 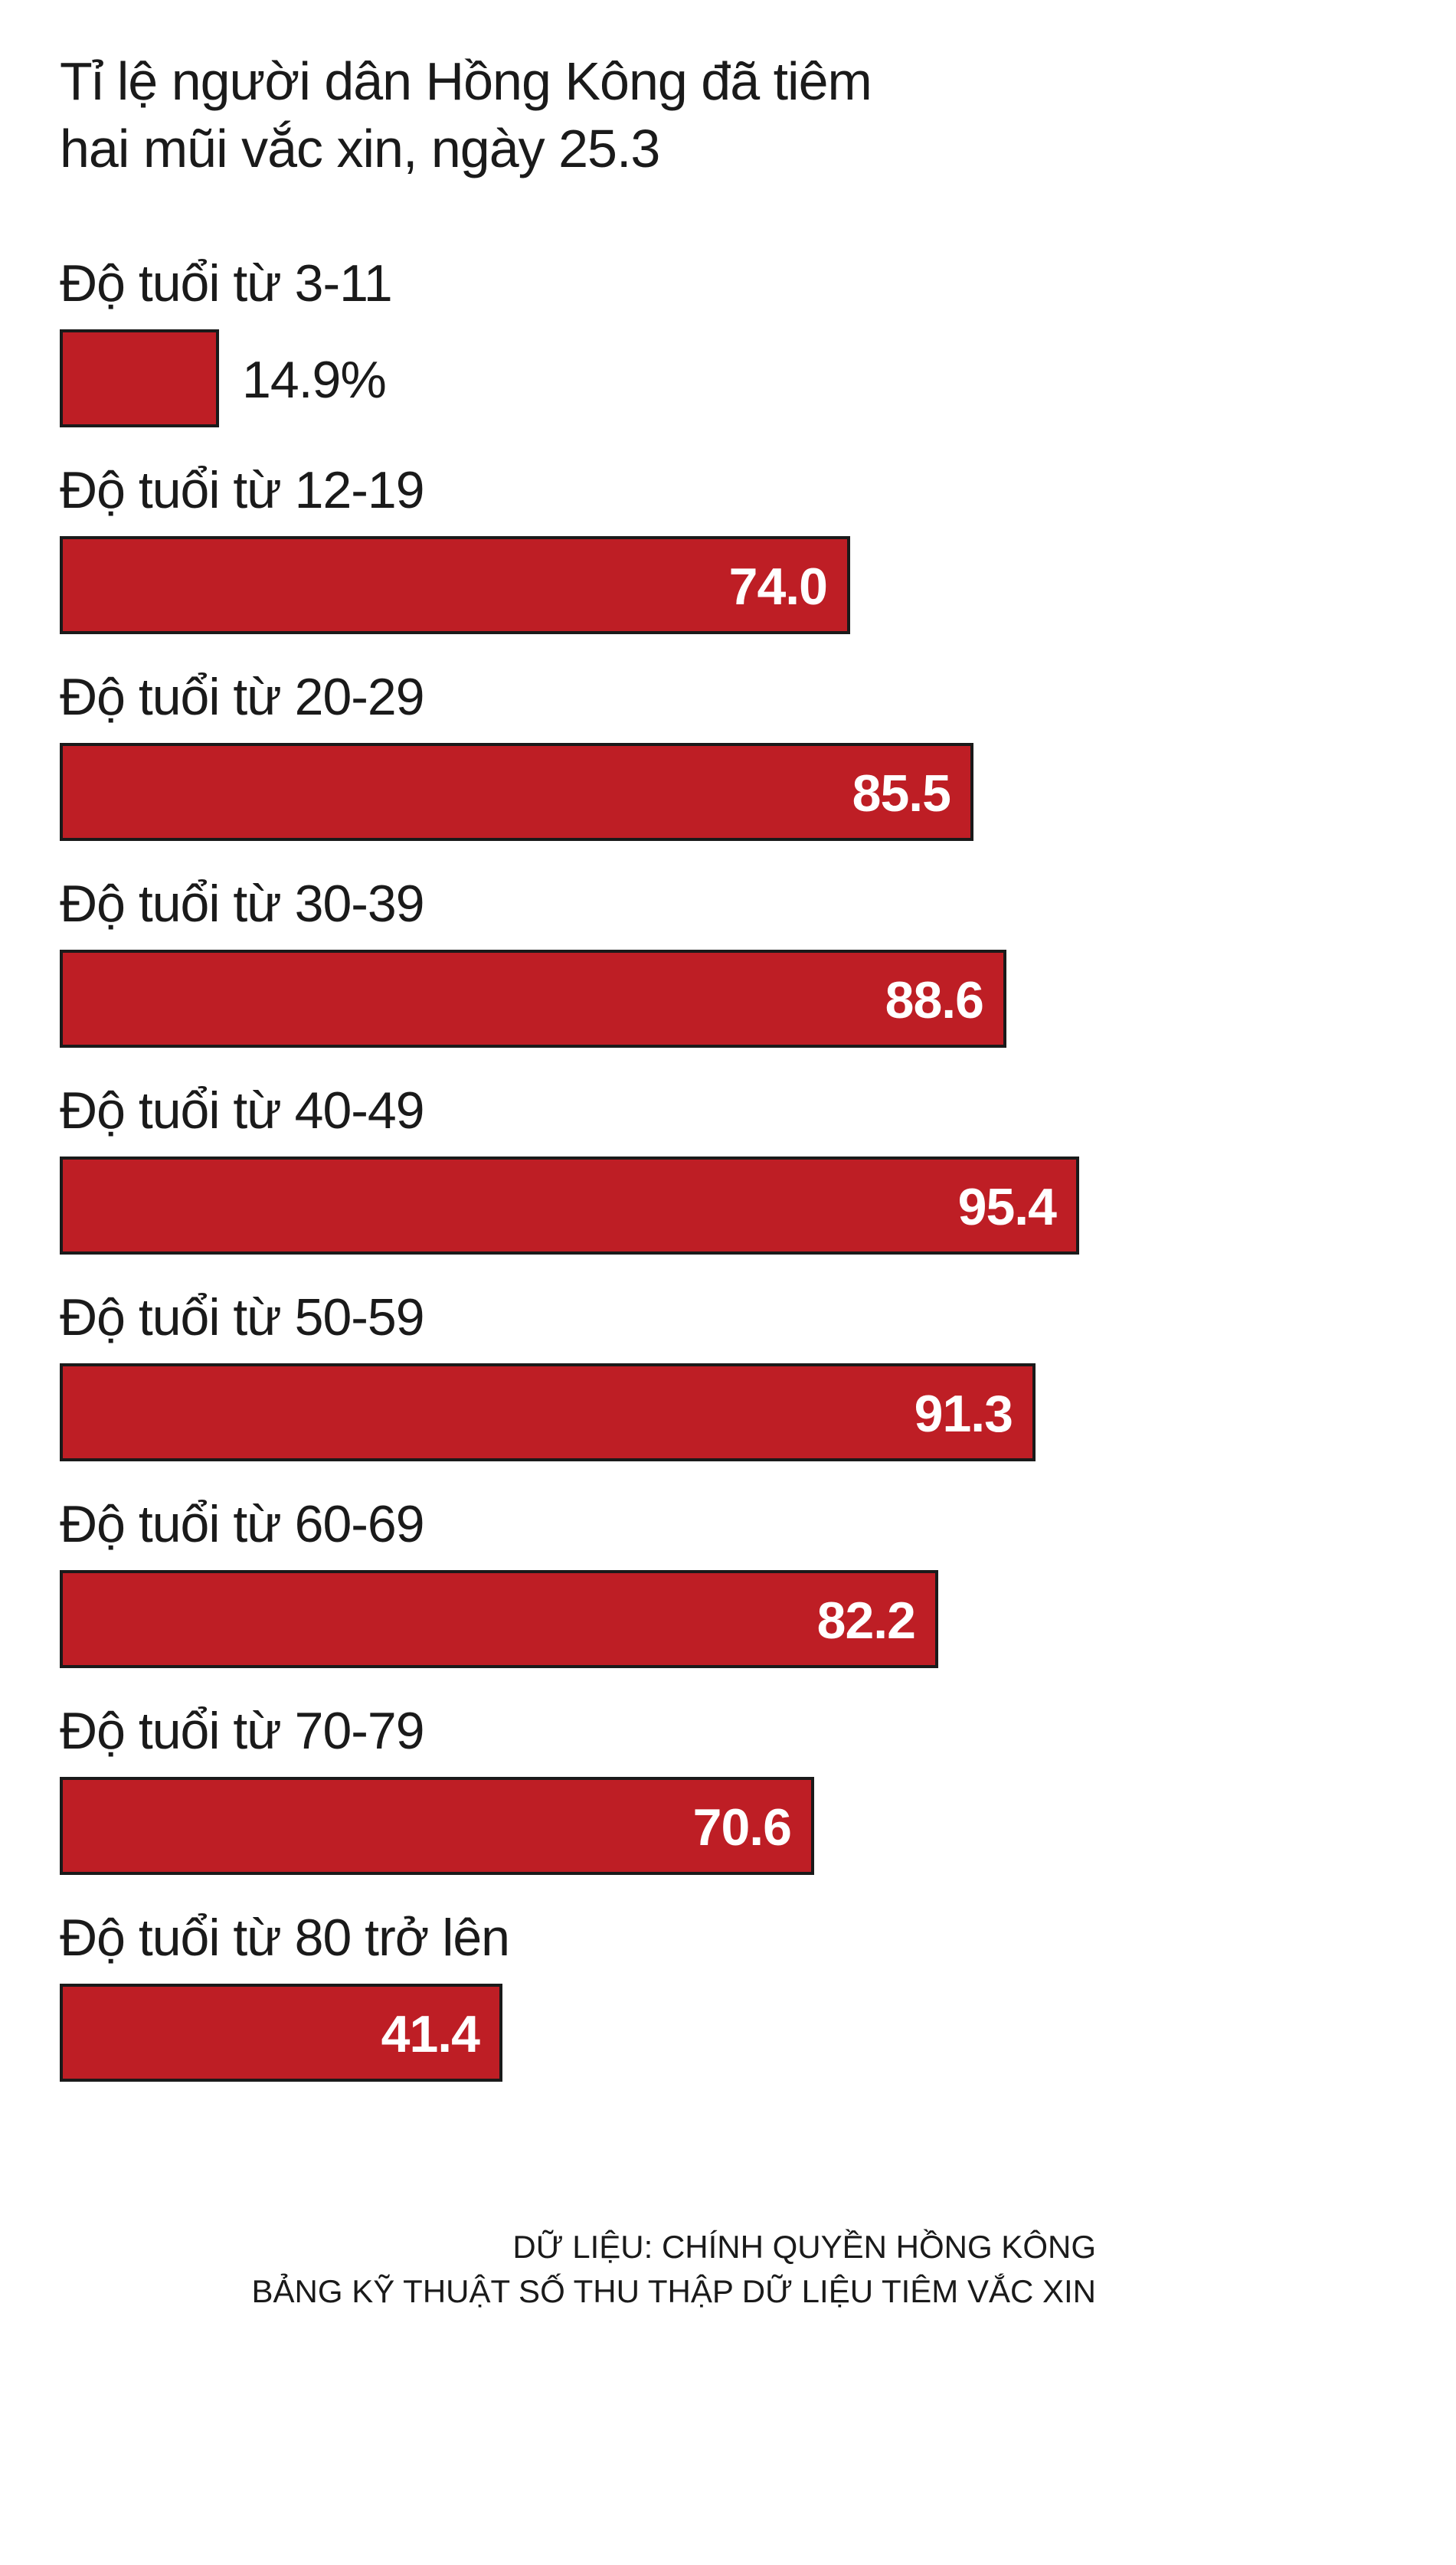 I want to click on chart-title-line-2: hai mũi vắc xin, ngày 25.3, so click(x=360, y=148).